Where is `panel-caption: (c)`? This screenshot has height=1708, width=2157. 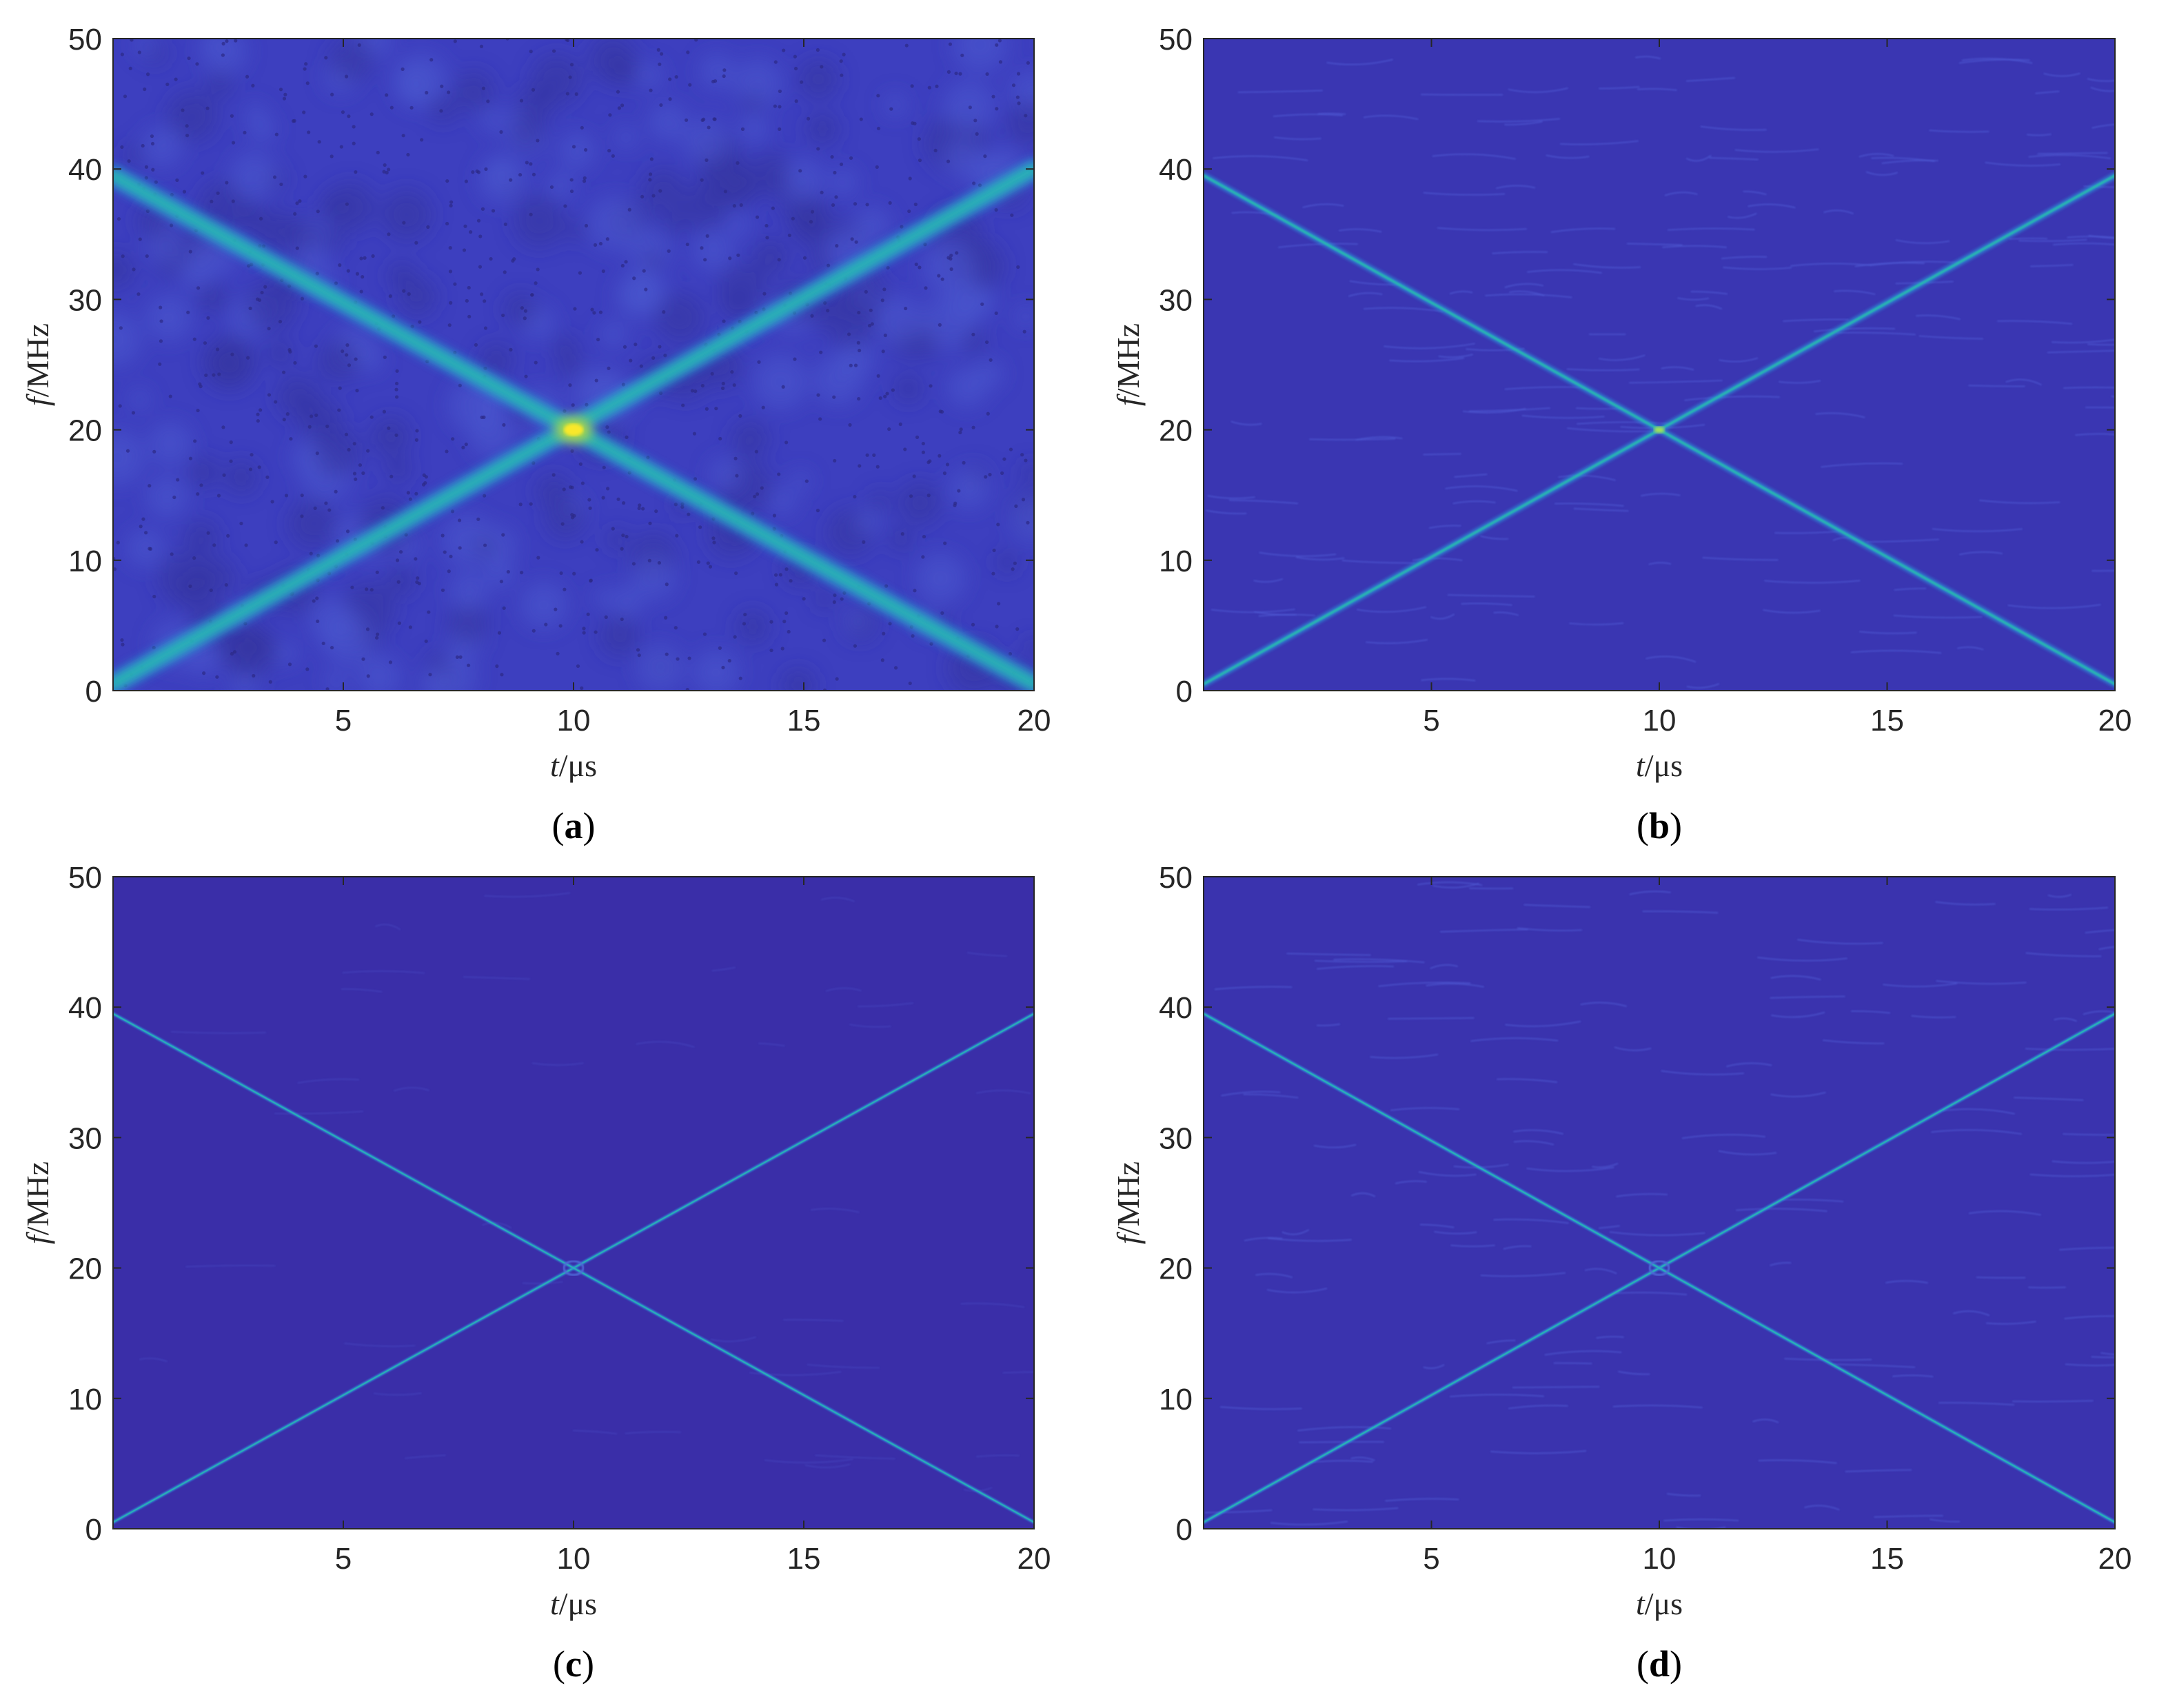 panel-caption: (c) is located at coordinates (573, 1664).